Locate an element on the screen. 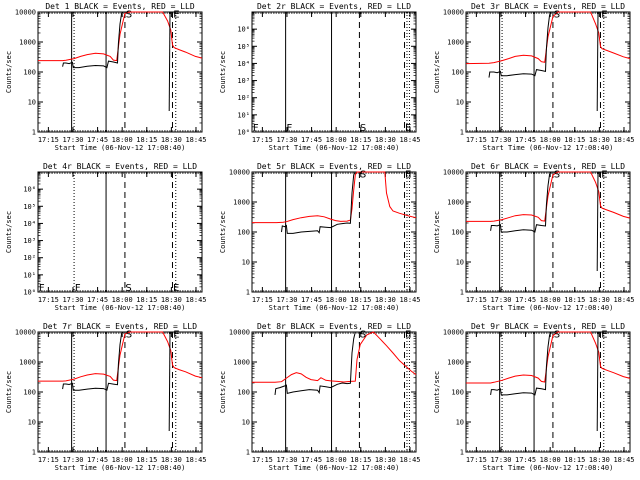 The height and width of the screenshot is (480, 640). chart-title: Det 6r BLACK = Events, RED = LLD is located at coordinates (548, 166).